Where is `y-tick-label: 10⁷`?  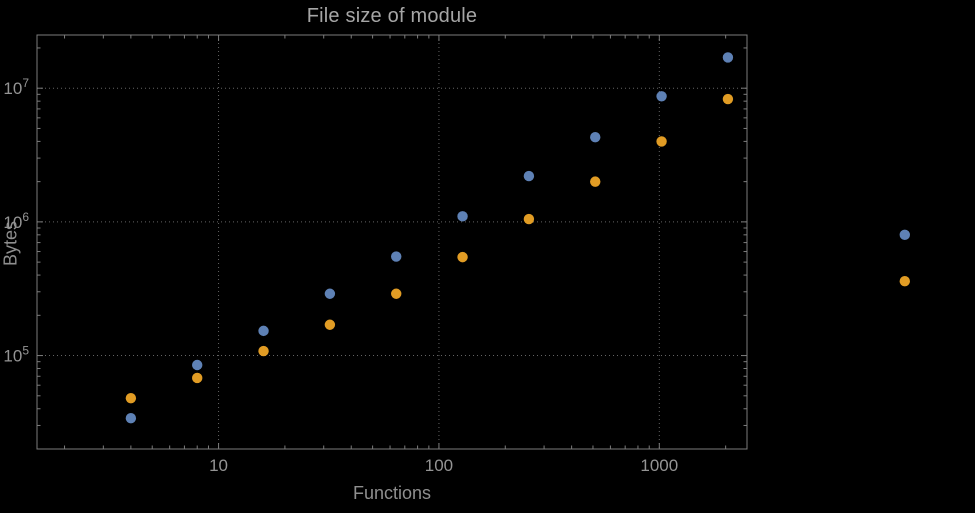
y-tick-label: 10⁷ is located at coordinates (16, 87).